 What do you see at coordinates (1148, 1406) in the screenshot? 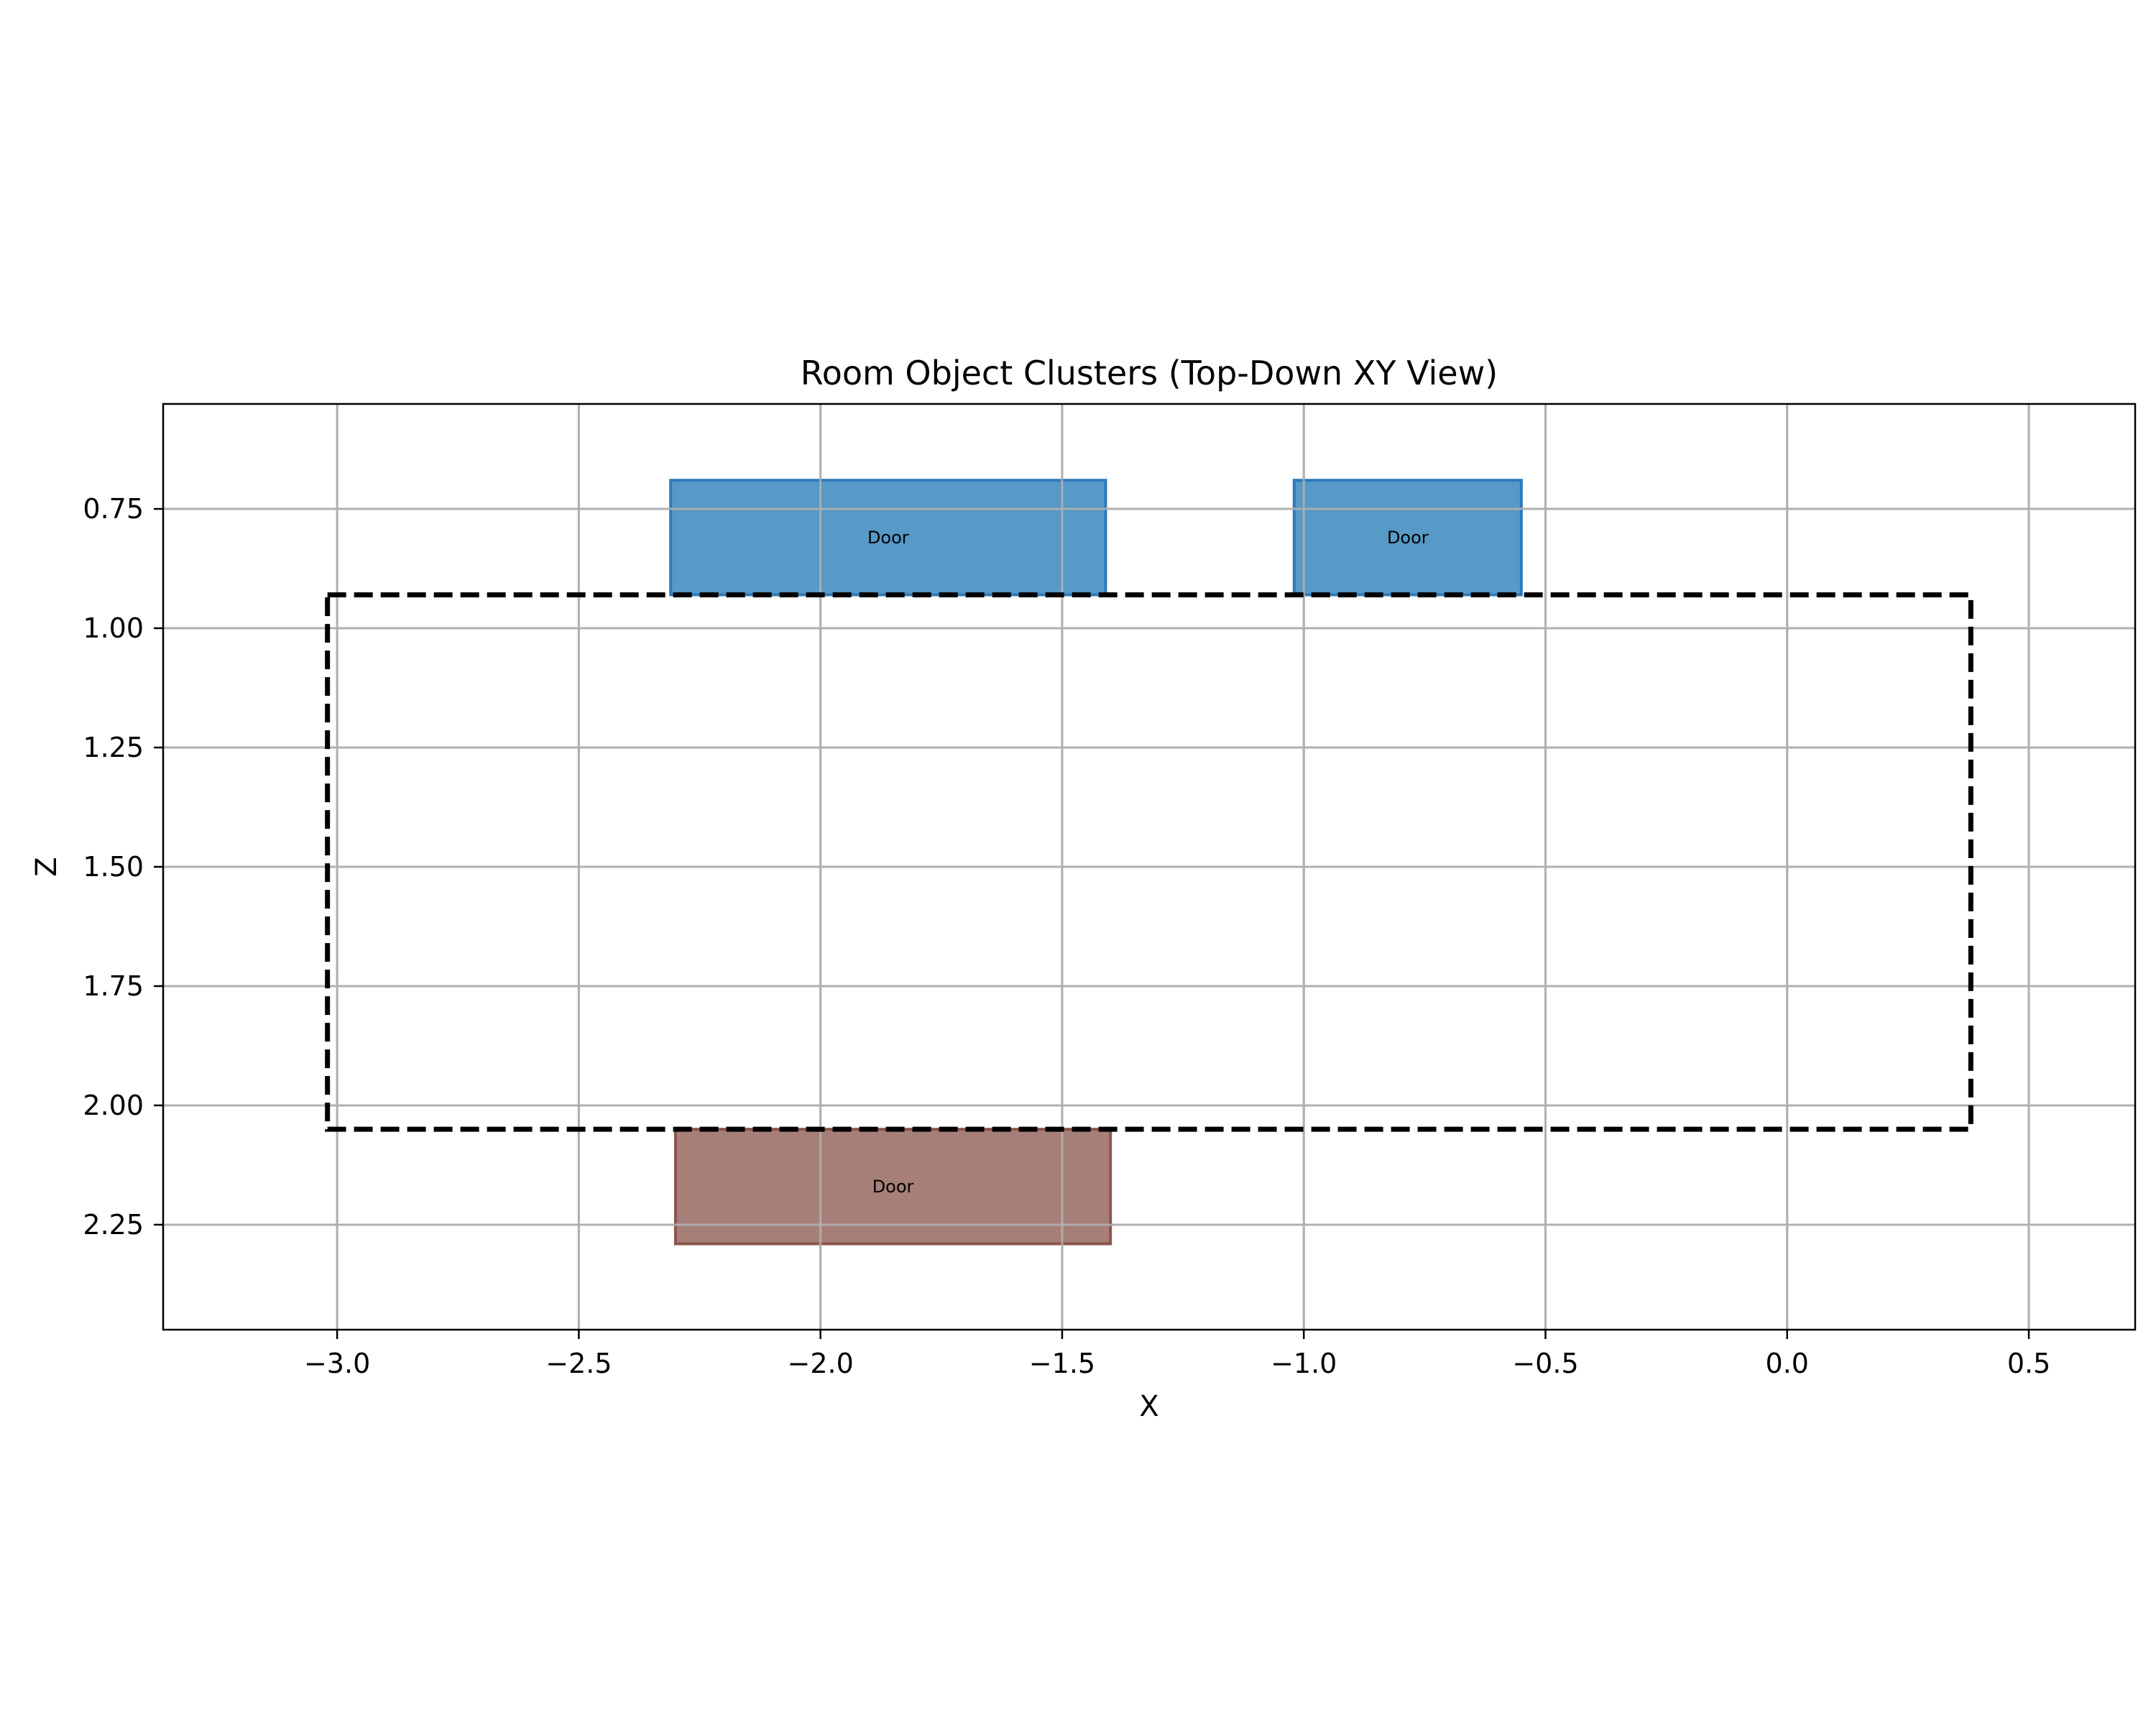
I see `x-axis-label: X` at bounding box center [1148, 1406].